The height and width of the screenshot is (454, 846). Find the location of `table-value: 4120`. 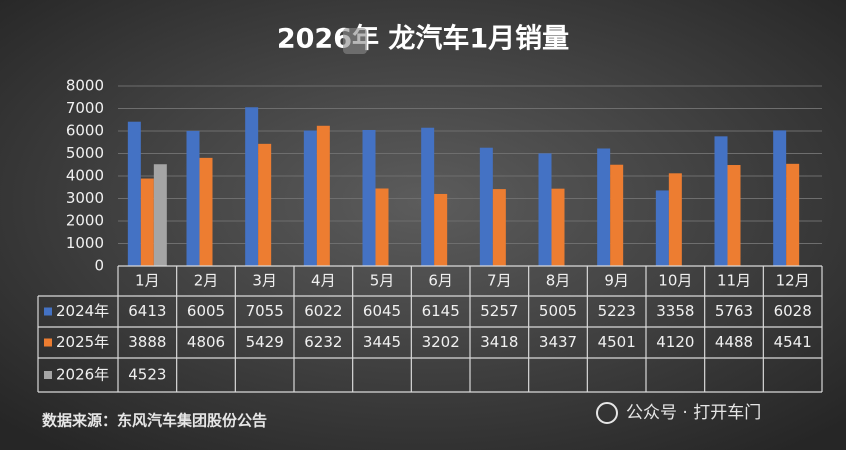

table-value: 4120 is located at coordinates (675, 342).